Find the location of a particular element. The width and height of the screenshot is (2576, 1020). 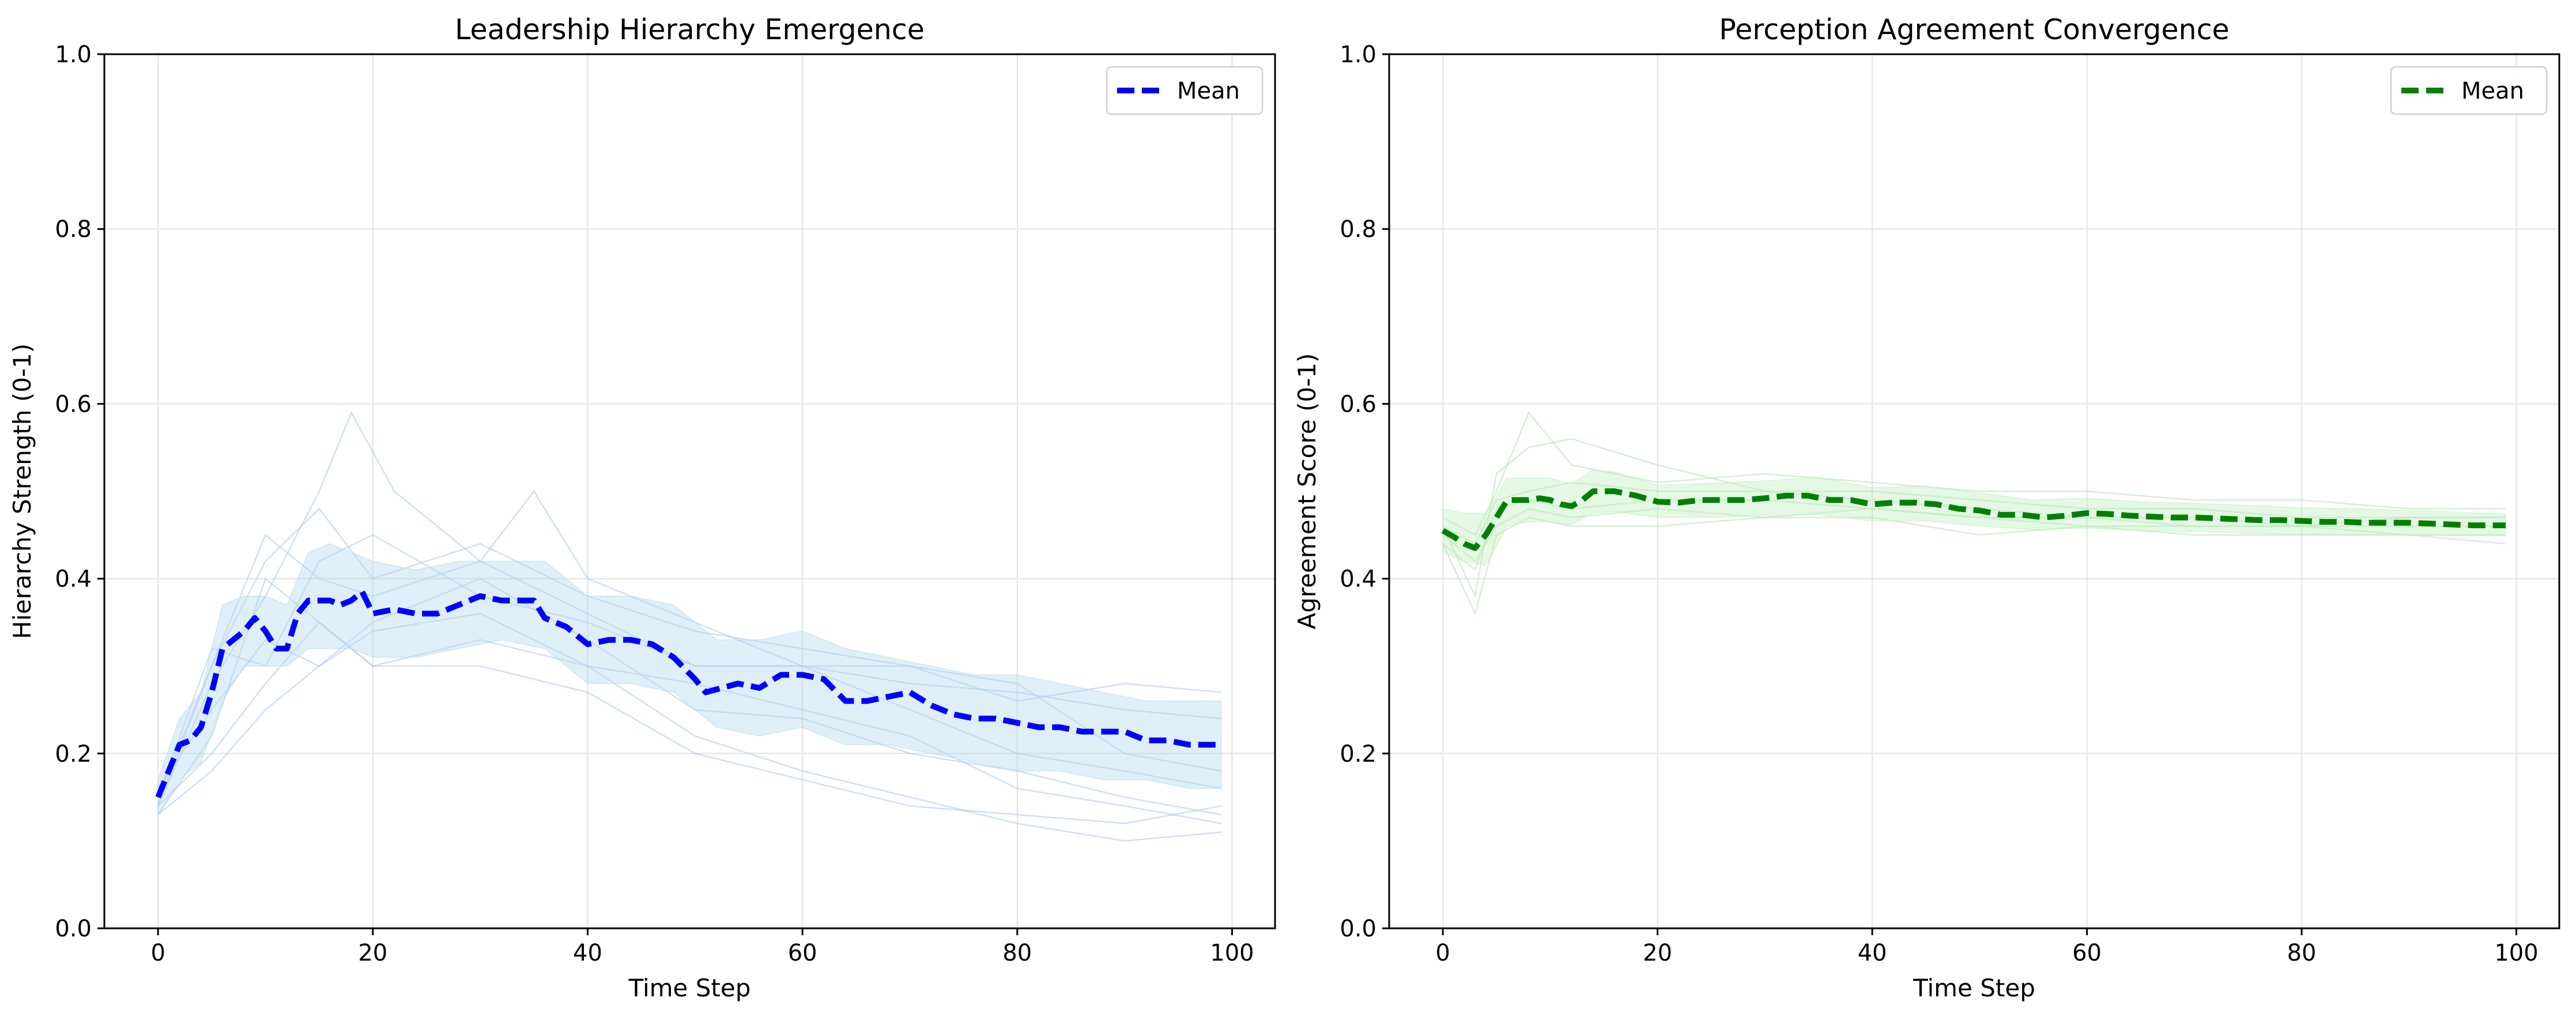

y-axis-label: Hierarchy Strength (0-1) is located at coordinates (22, 491).